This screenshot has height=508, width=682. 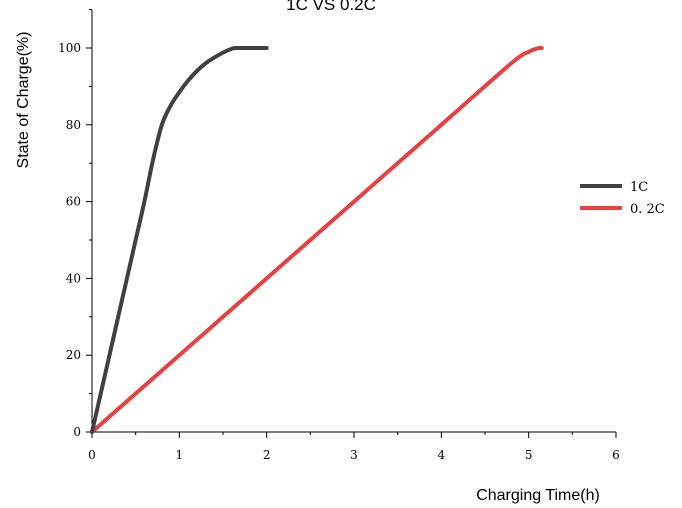 What do you see at coordinates (77, 432) in the screenshot?
I see `y-tick-label: 0` at bounding box center [77, 432].